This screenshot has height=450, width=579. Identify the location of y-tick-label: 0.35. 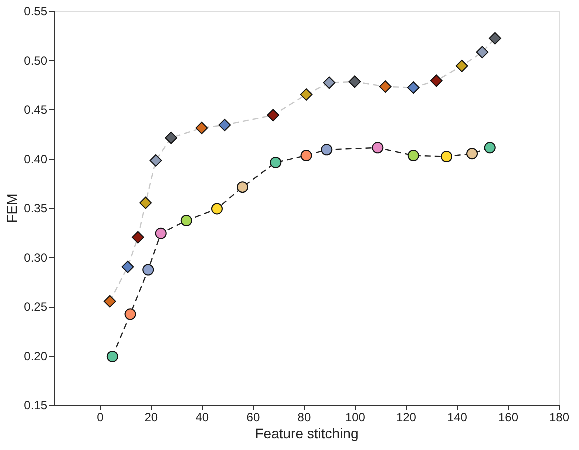
(36, 209).